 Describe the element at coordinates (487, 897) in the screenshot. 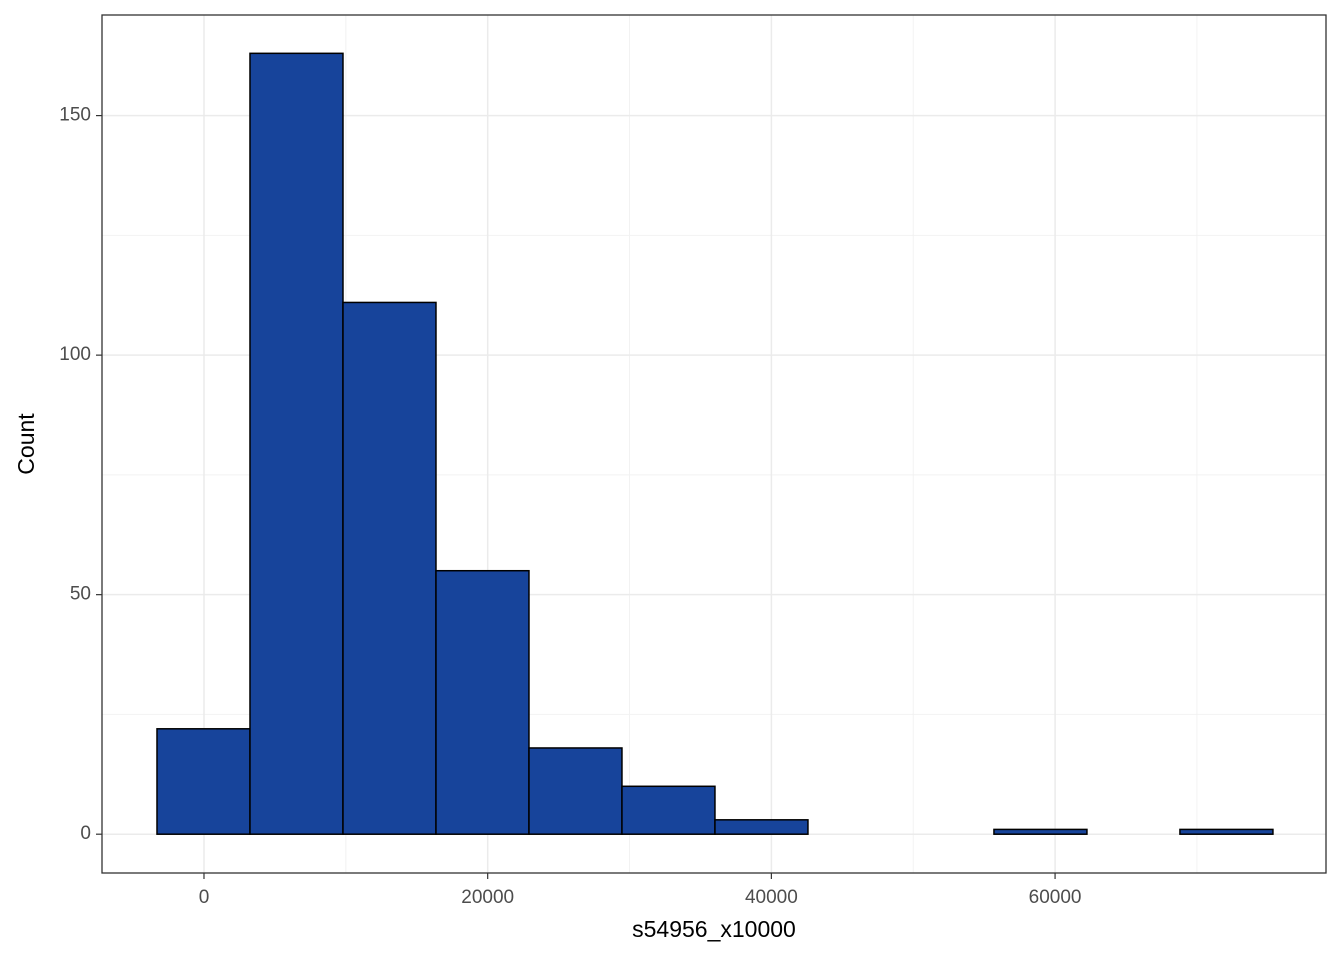

I see `x-tick-label: 20000` at that location.